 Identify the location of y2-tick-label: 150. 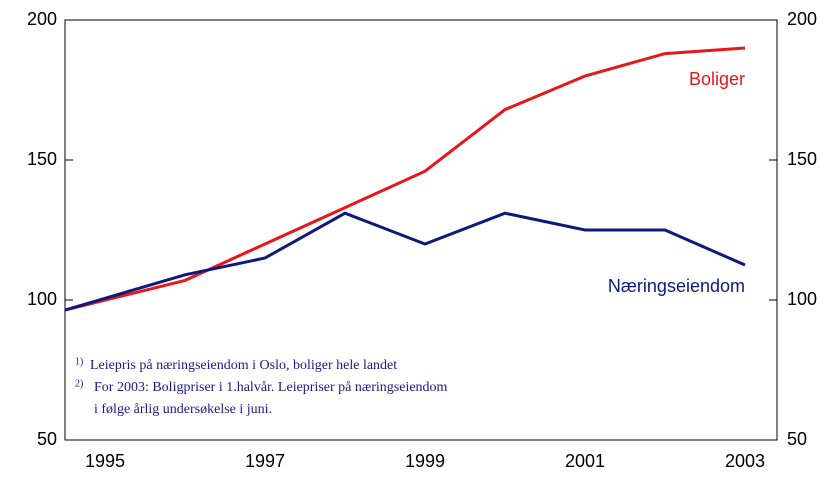
(802, 159).